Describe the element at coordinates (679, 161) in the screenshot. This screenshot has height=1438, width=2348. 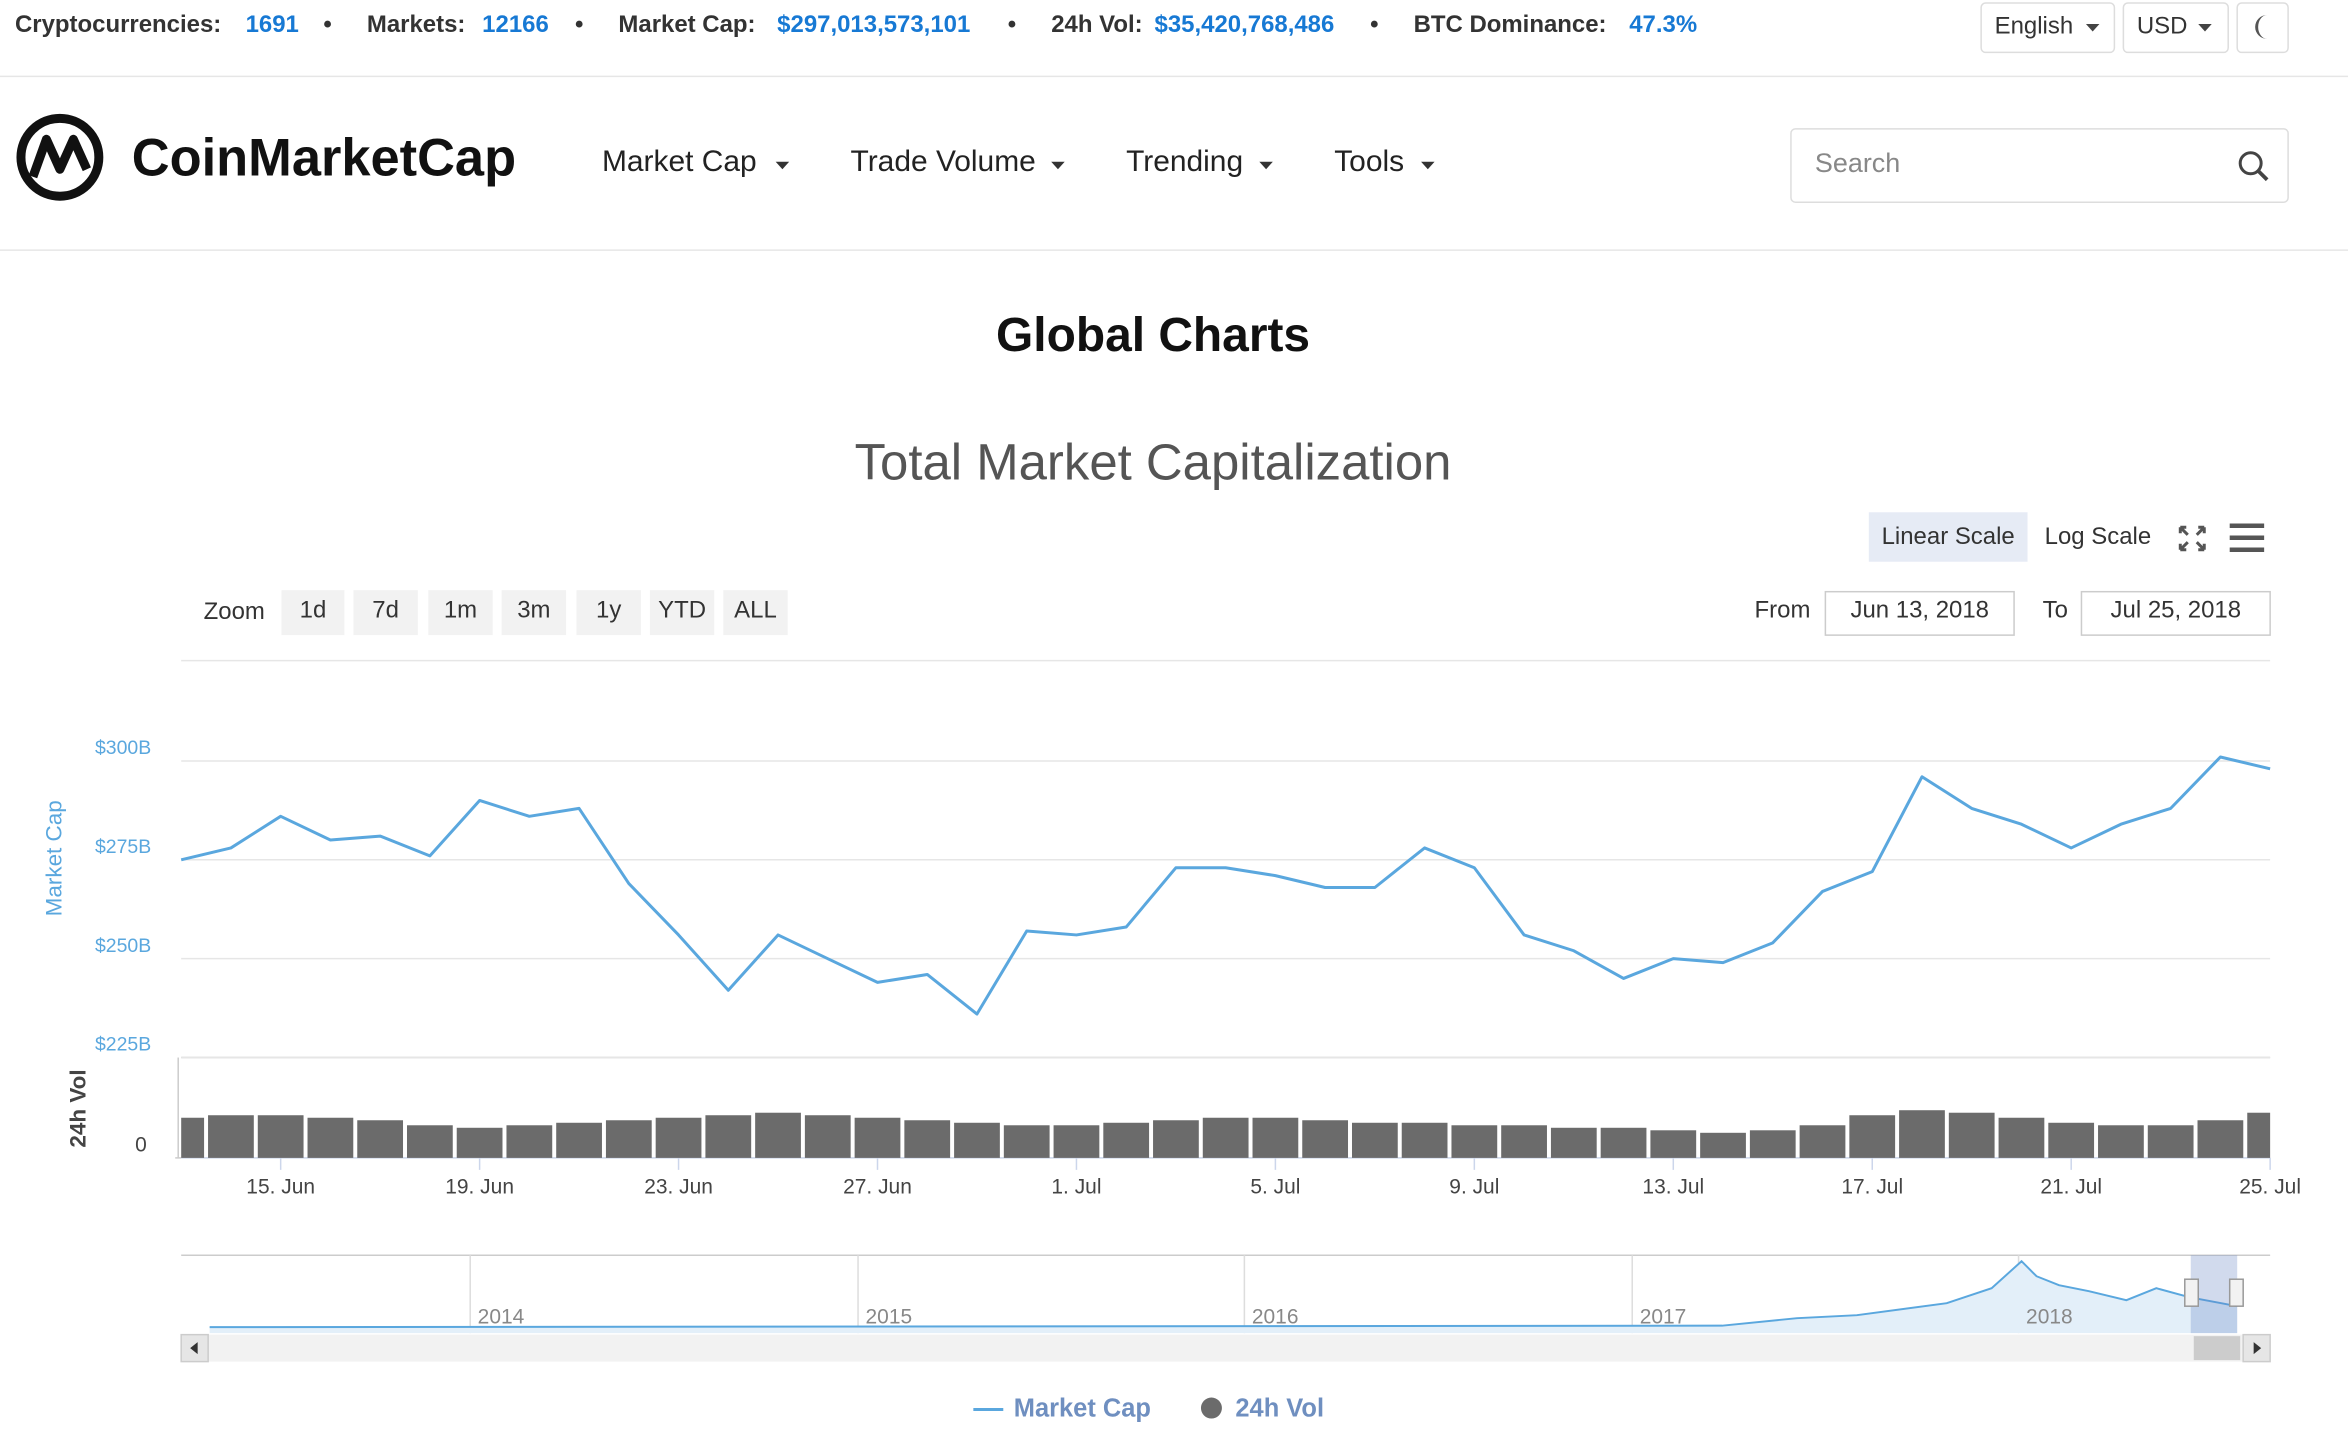
I see `menu-item: Market Cap` at that location.